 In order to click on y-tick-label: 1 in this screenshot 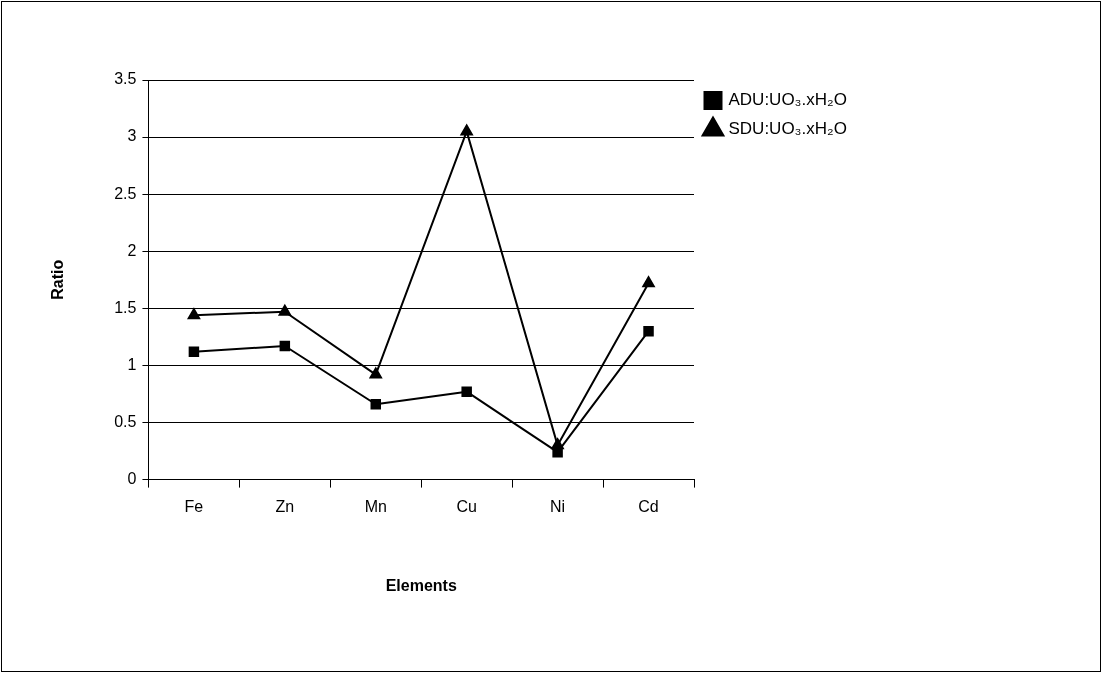, I will do `click(132, 364)`.